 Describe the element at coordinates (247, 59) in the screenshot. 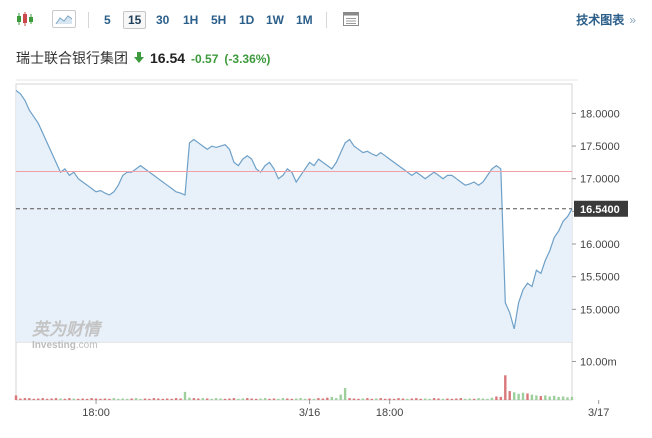

I see `price-change-percent: (-3.36%)` at that location.